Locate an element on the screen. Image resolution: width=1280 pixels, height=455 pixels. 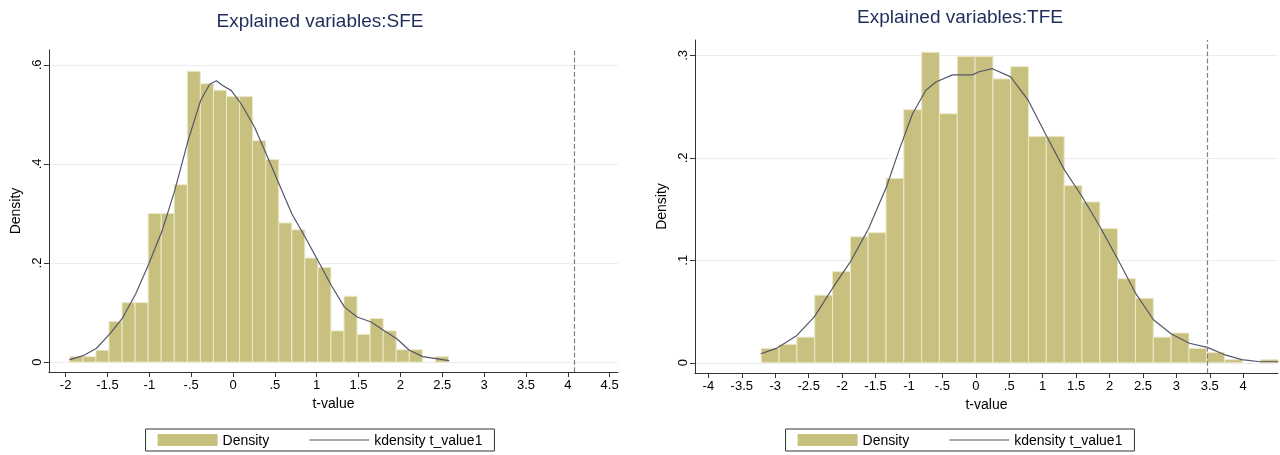
x-tick-label: -2.5 is located at coordinates (808, 385).